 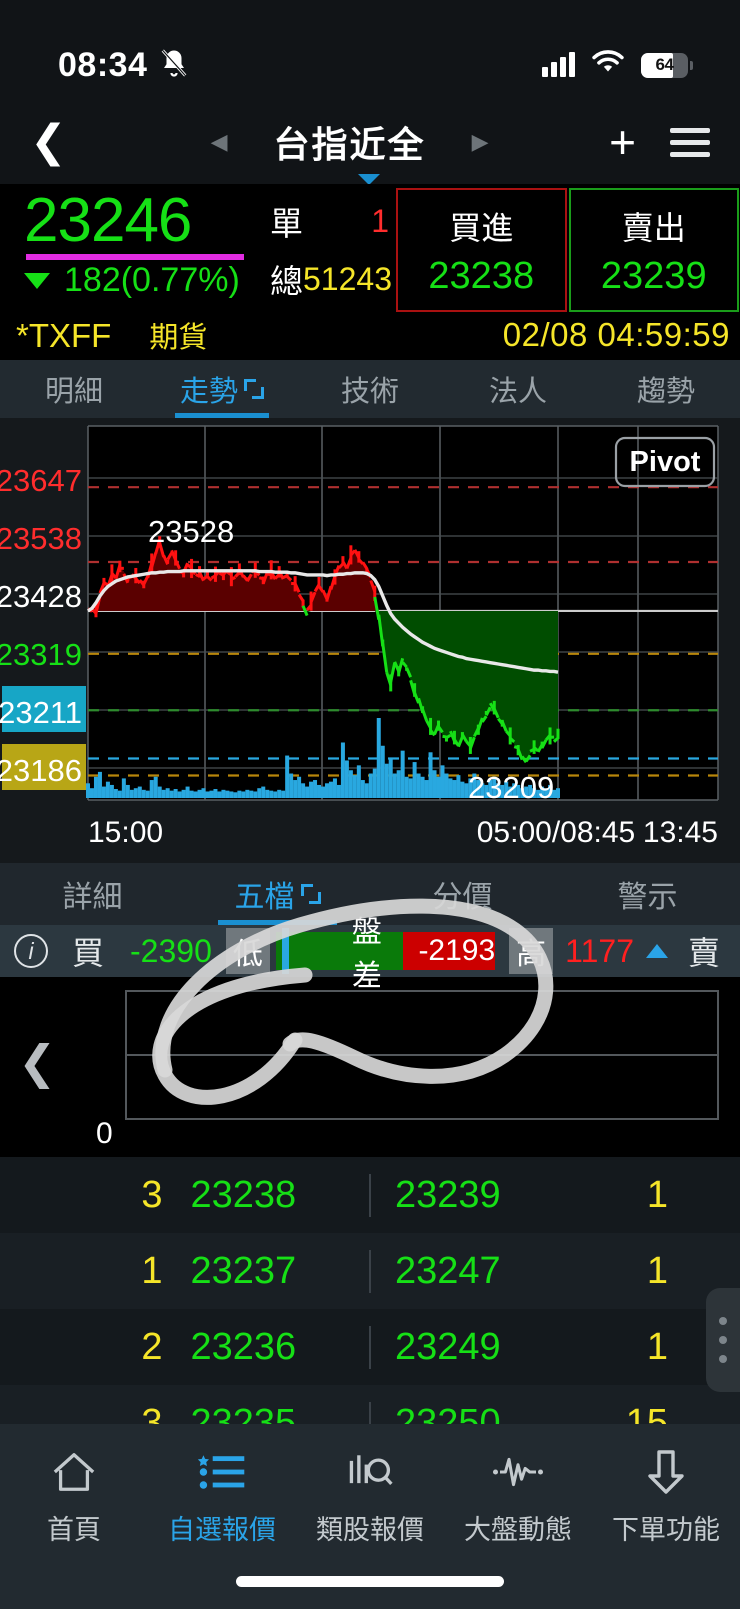 I want to click on status-left: 08:34, so click(x=123, y=65).